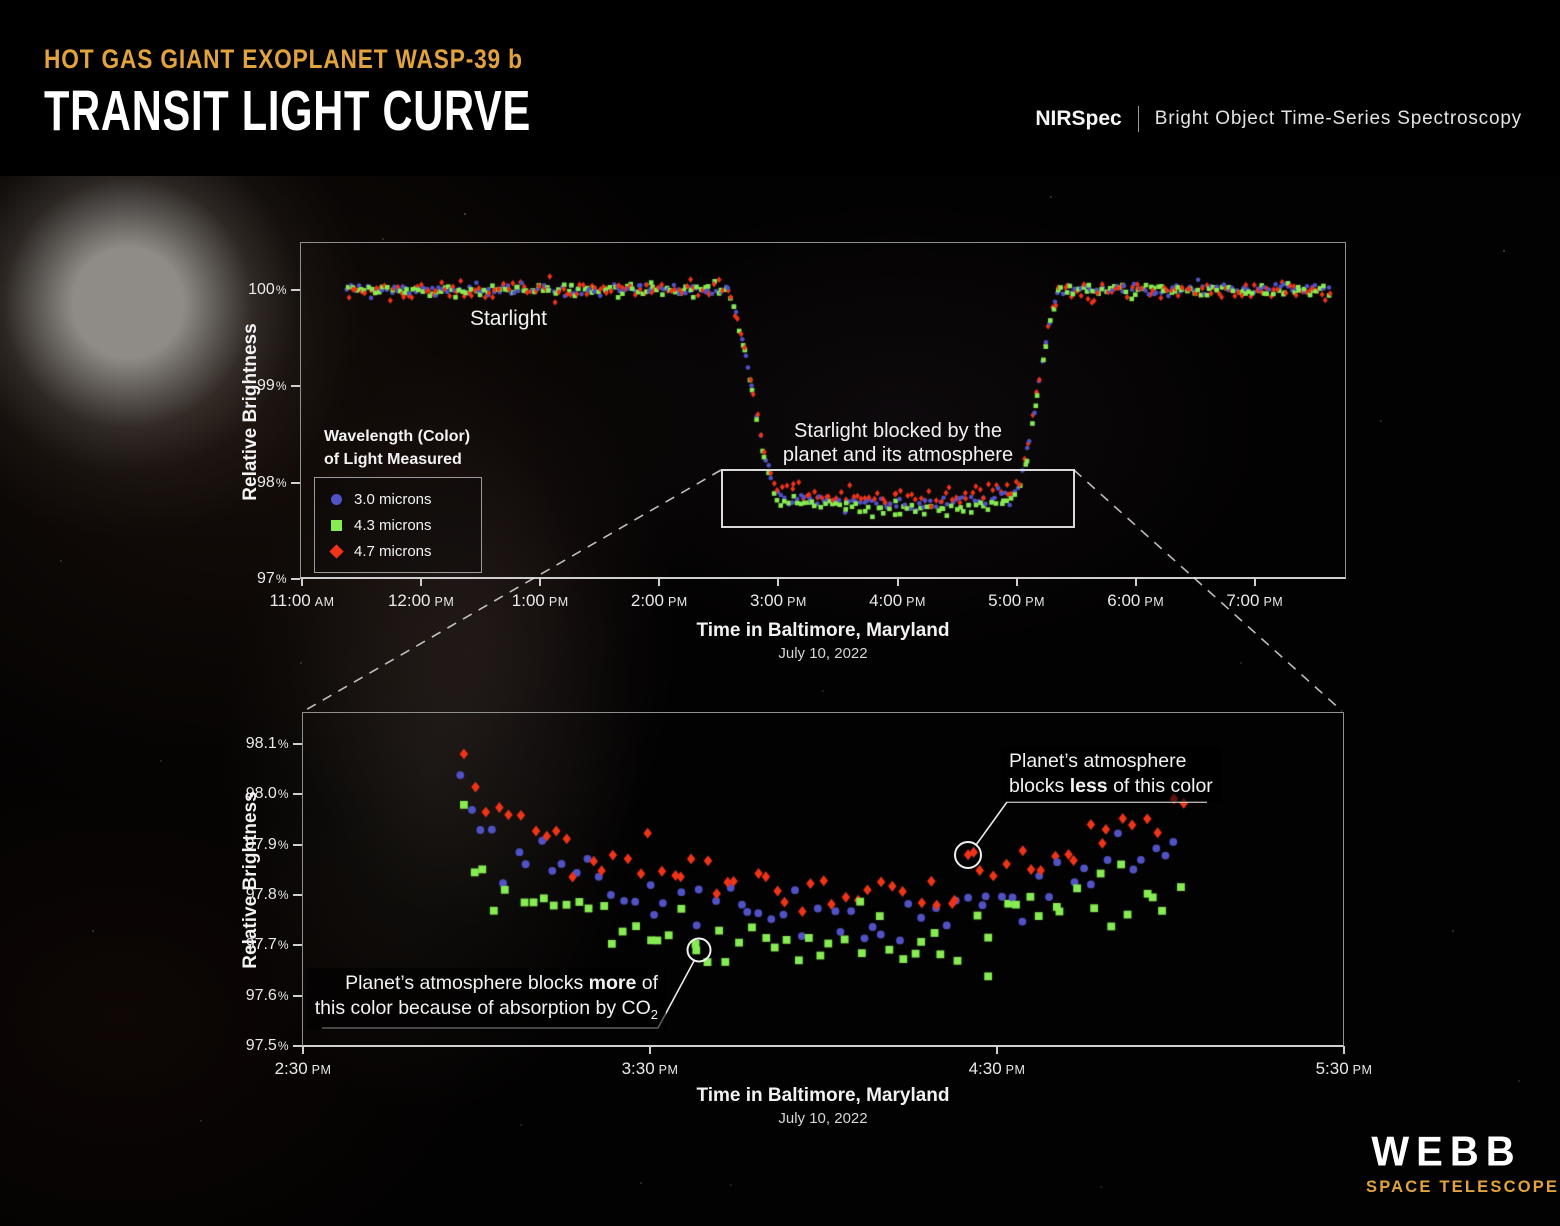  Describe the element at coordinates (1098, 761) in the screenshot. I see `blocks-less-line1: Planet’s atmosphere` at that location.